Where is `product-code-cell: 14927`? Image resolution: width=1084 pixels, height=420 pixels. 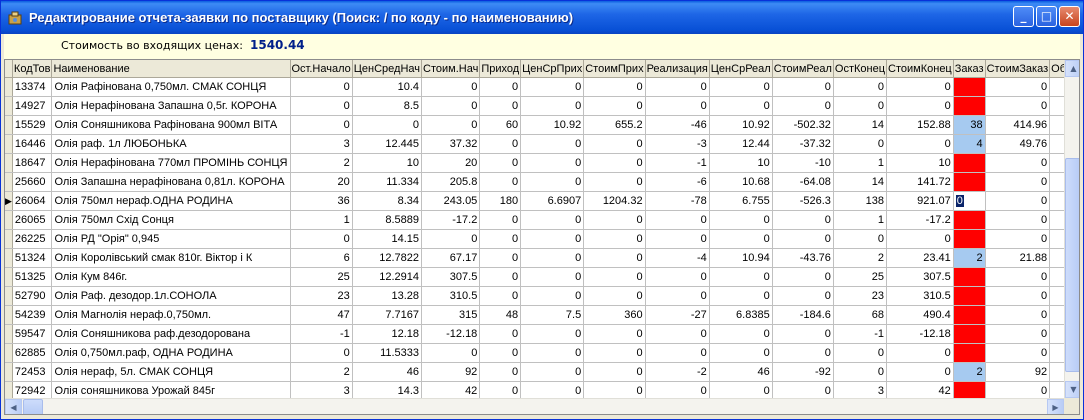
product-code-cell: 14927 is located at coordinates (32, 106).